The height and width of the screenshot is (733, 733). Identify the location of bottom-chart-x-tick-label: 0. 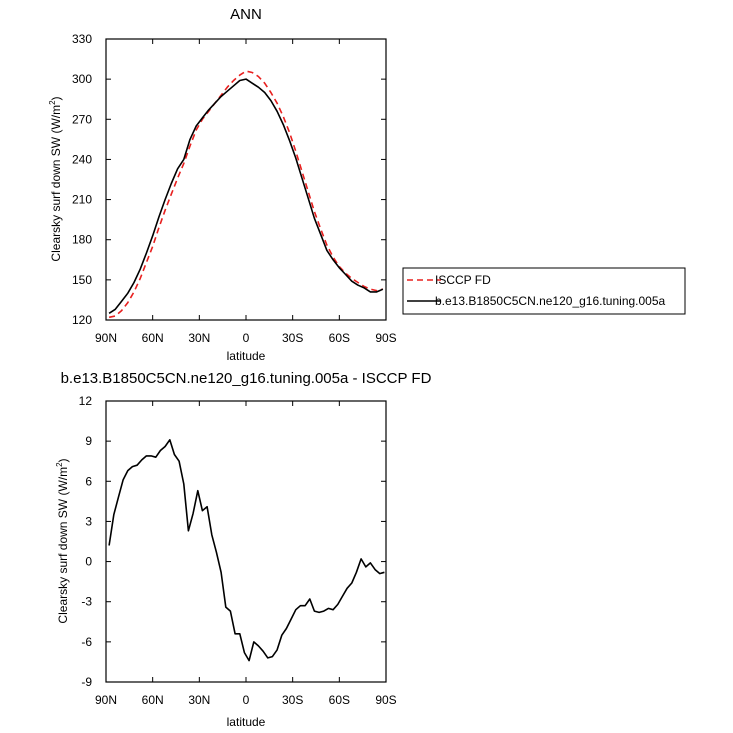
(246, 700).